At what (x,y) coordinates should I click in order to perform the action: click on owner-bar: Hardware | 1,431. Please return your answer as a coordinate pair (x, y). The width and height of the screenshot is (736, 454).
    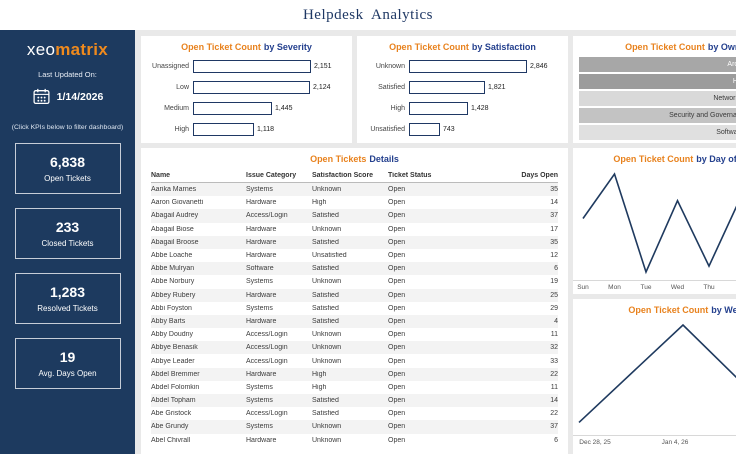
    Looking at the image, I should click on (657, 81).